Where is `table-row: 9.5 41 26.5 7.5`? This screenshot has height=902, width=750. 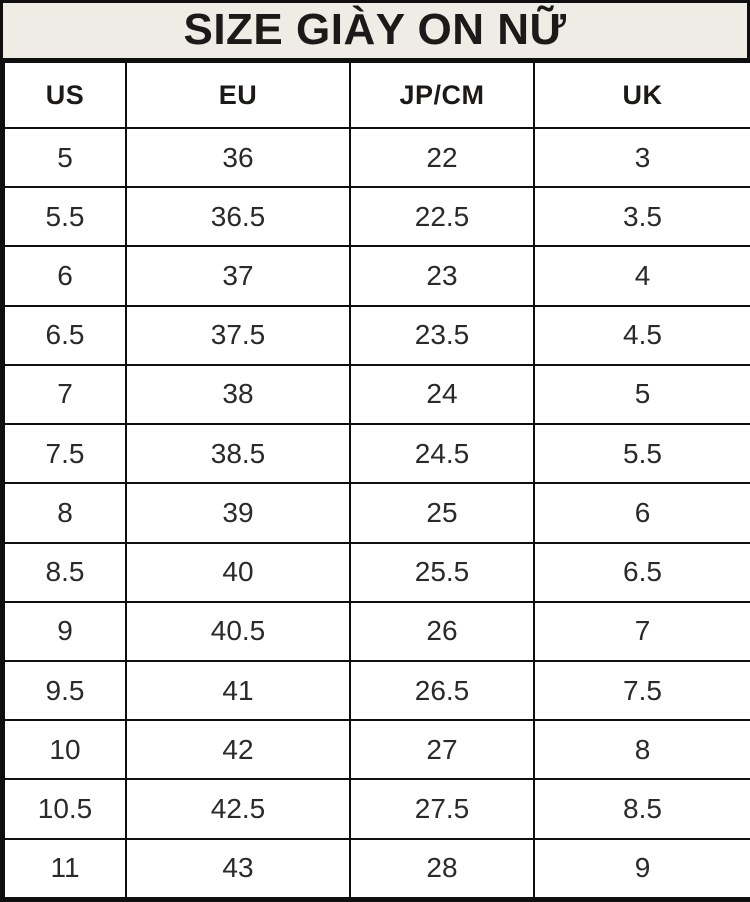
table-row: 9.5 41 26.5 7.5 is located at coordinates (376, 690).